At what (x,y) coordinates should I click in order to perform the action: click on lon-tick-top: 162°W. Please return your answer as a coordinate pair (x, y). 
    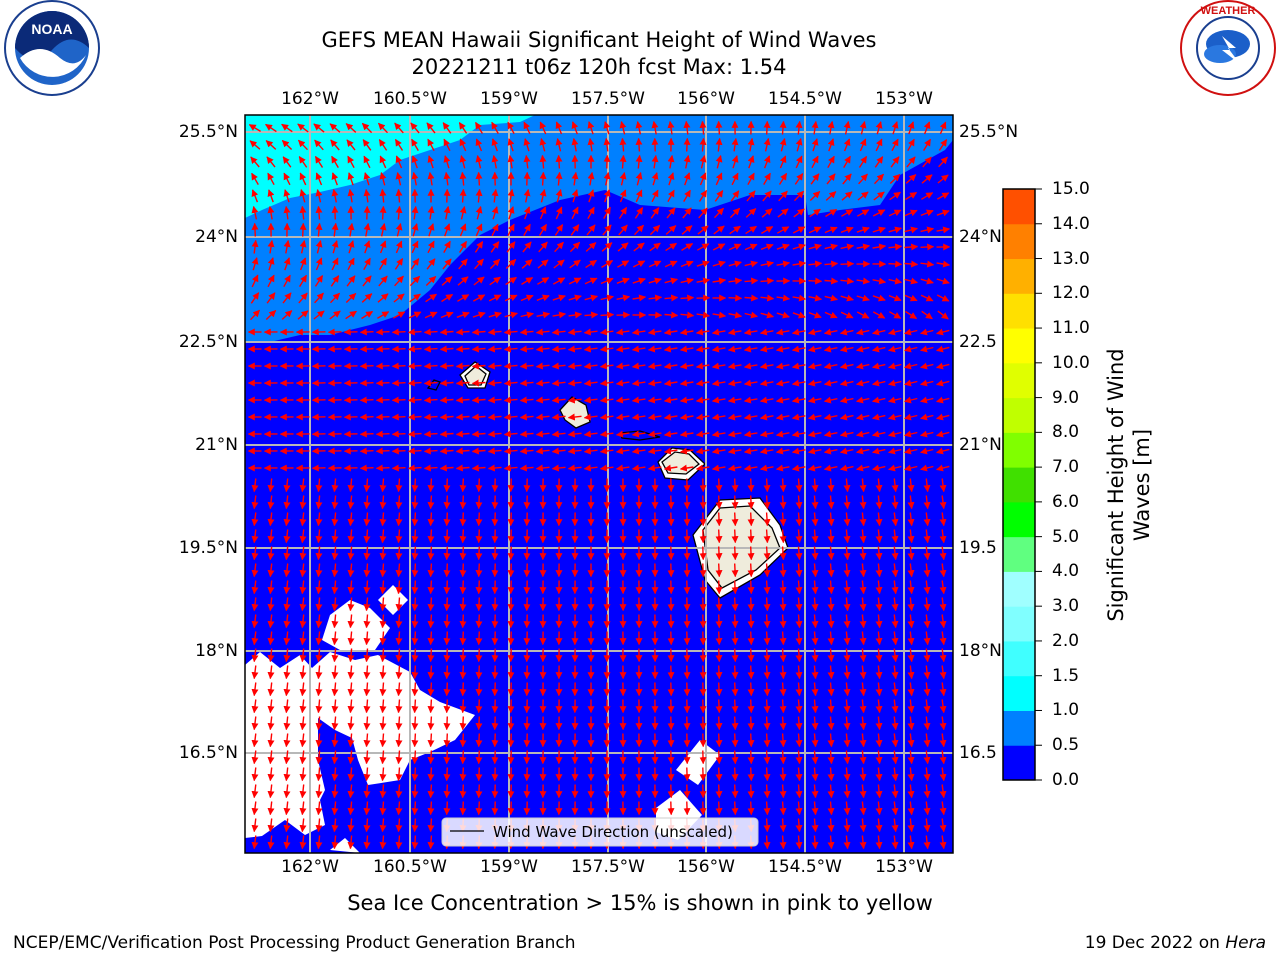
    Looking at the image, I should click on (310, 99).